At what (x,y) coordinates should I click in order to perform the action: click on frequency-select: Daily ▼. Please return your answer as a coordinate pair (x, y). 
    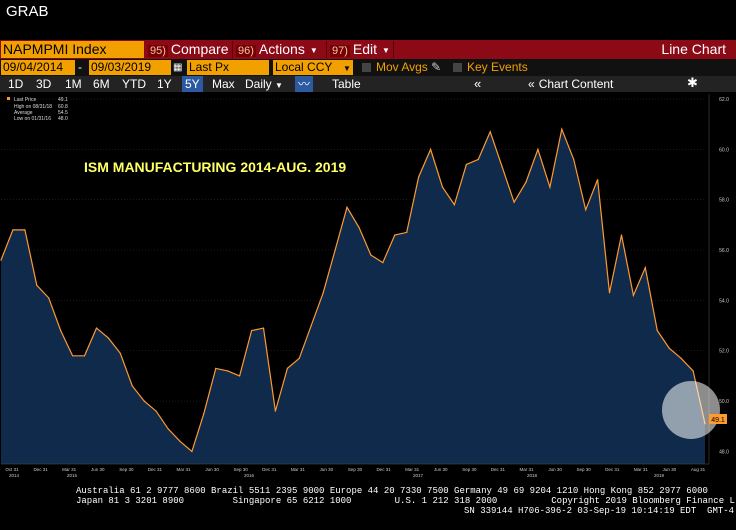
    Looking at the image, I should click on (264, 84).